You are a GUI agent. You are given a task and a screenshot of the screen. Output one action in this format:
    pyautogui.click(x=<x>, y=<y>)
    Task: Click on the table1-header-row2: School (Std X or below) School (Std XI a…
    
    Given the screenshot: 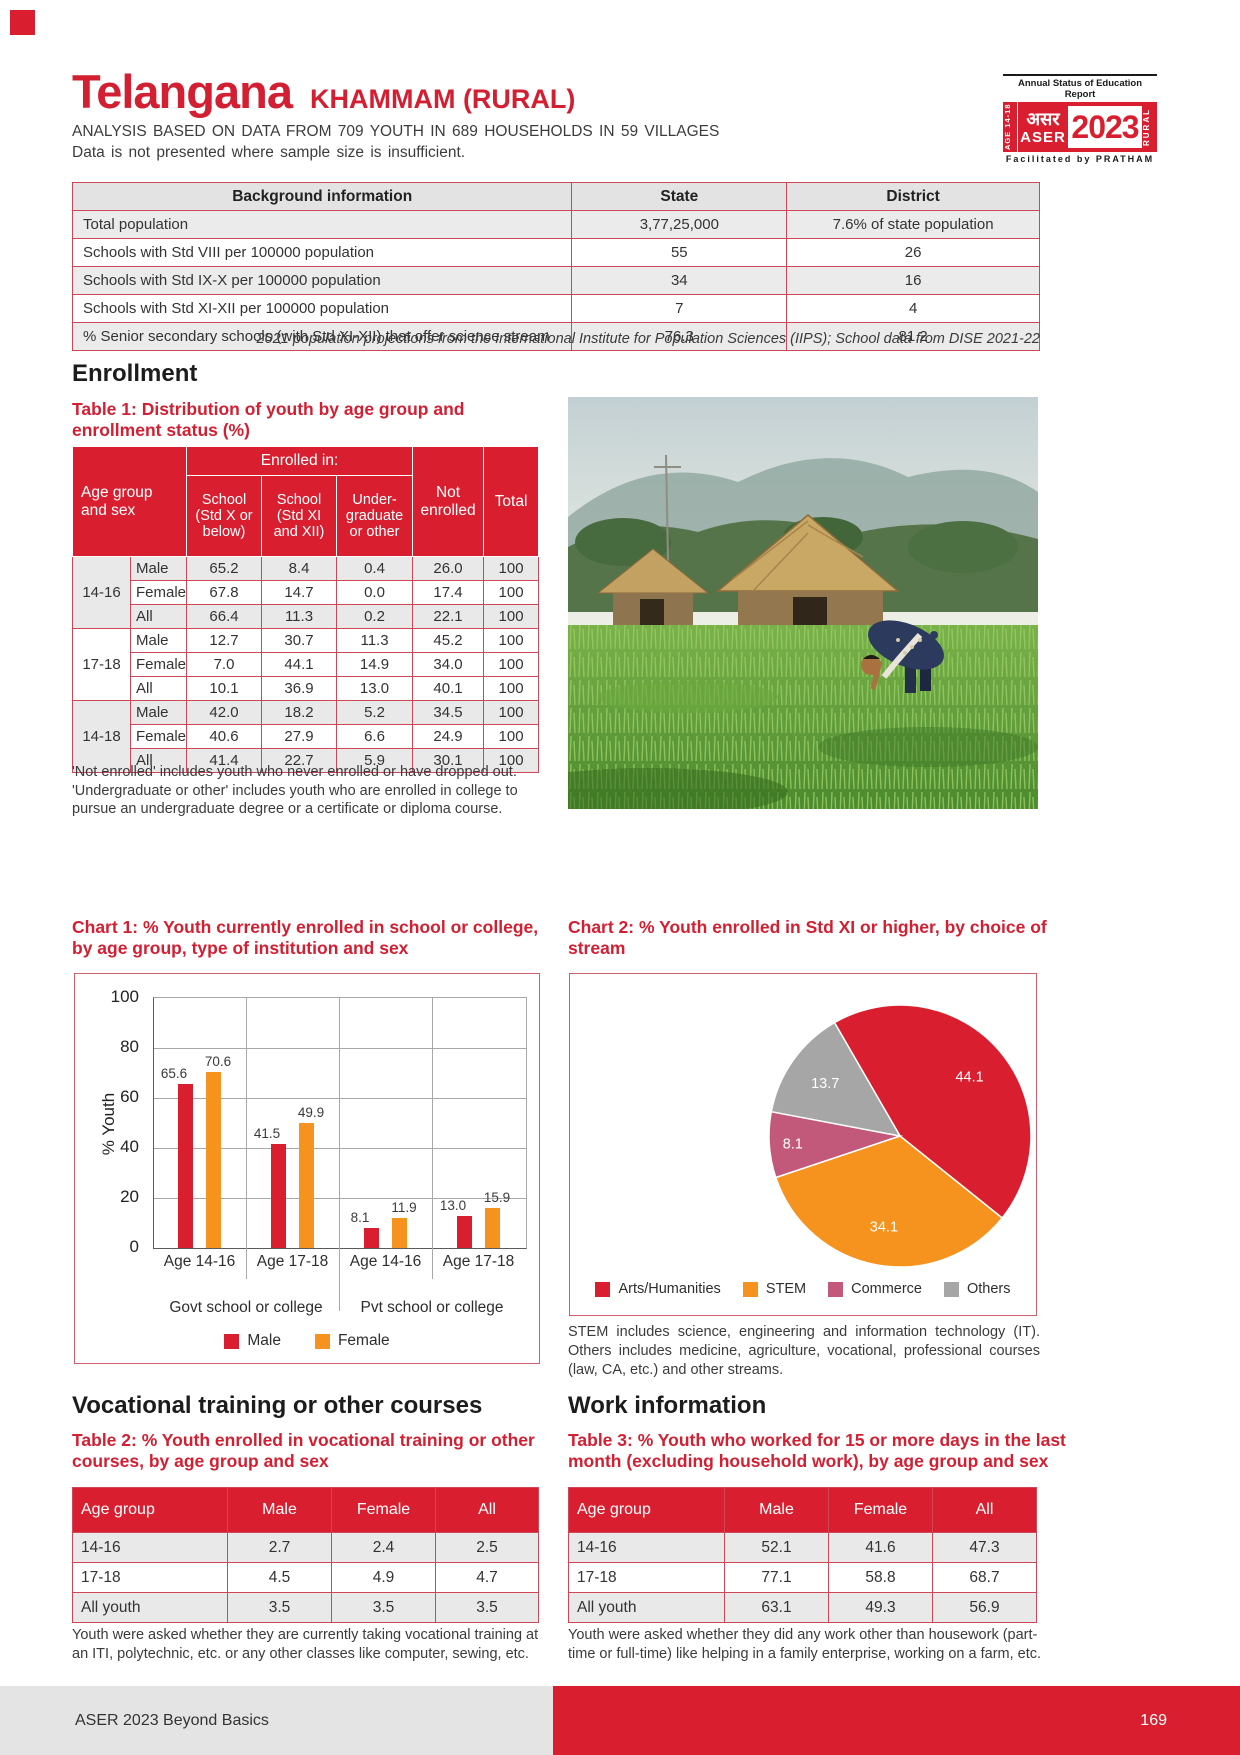 What is the action you would take?
    pyautogui.click(x=306, y=516)
    